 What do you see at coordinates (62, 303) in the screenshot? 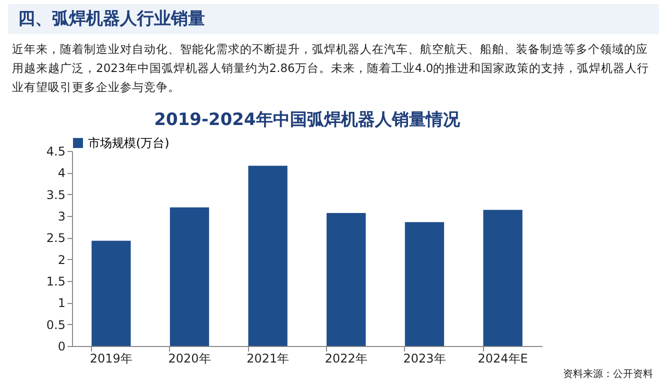
I see `y-tick-label: 1` at bounding box center [62, 303].